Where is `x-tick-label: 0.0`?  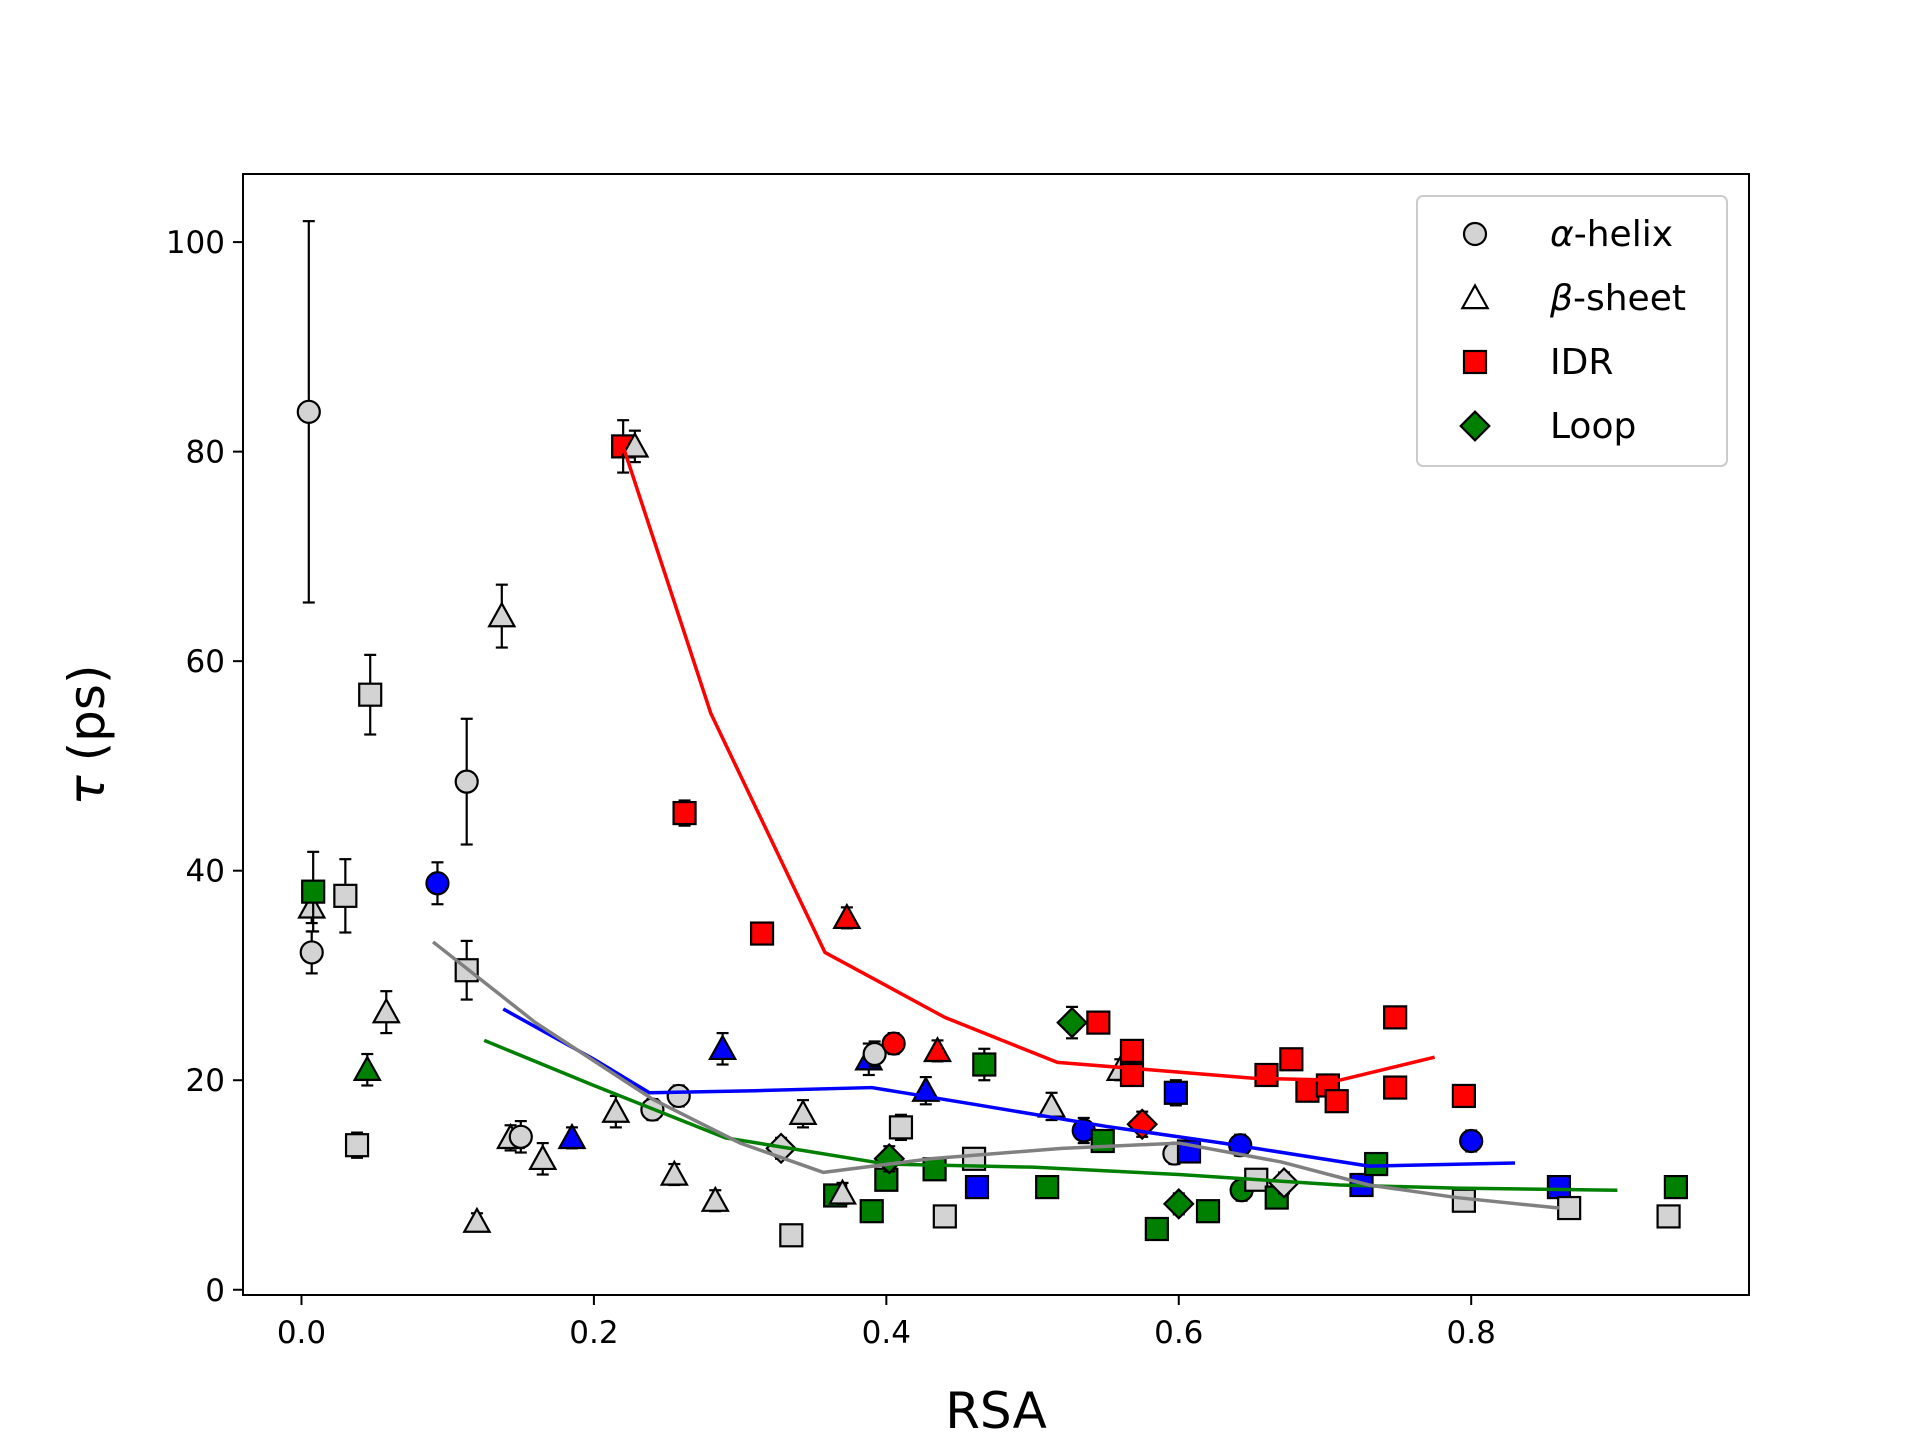
x-tick-label: 0.0 is located at coordinates (301, 1333).